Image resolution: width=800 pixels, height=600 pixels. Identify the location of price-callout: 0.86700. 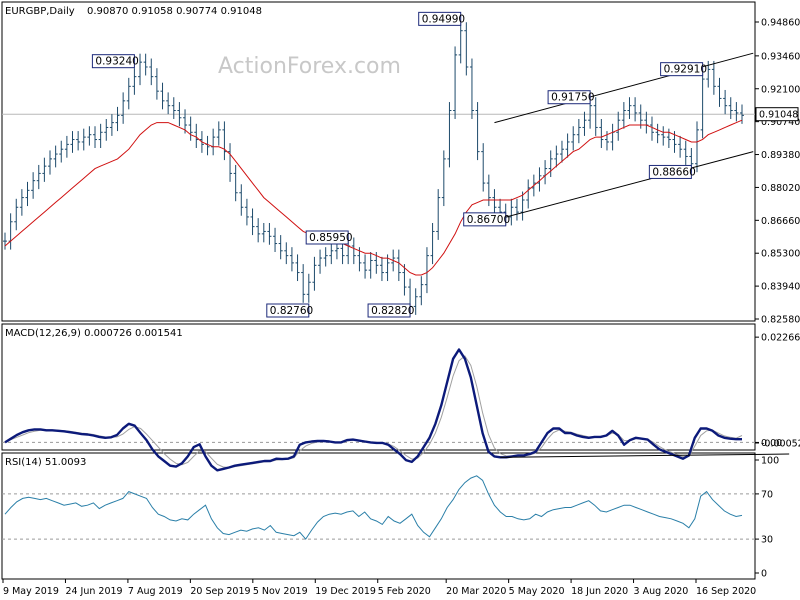
(486, 219).